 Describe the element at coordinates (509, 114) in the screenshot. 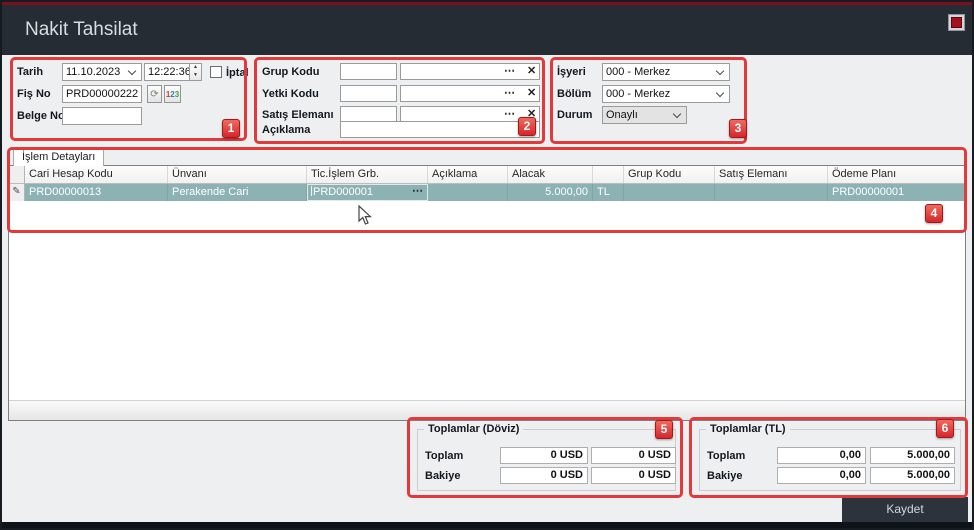

I see `satis-elemani-browse-icon: ⋯` at that location.